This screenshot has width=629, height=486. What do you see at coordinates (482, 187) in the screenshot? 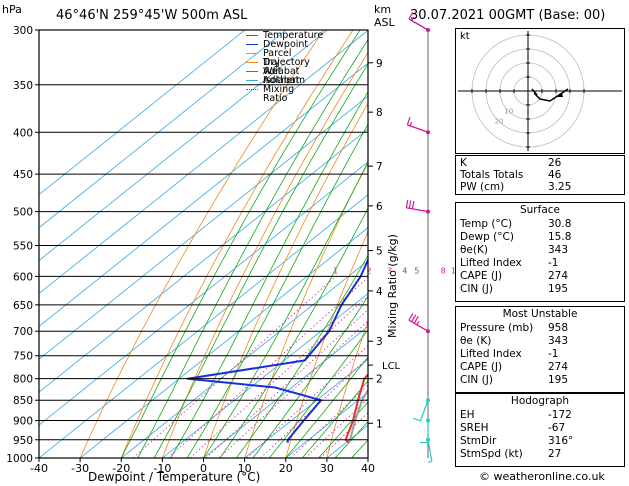
I see `index-key: PW (cm)` at bounding box center [482, 187].